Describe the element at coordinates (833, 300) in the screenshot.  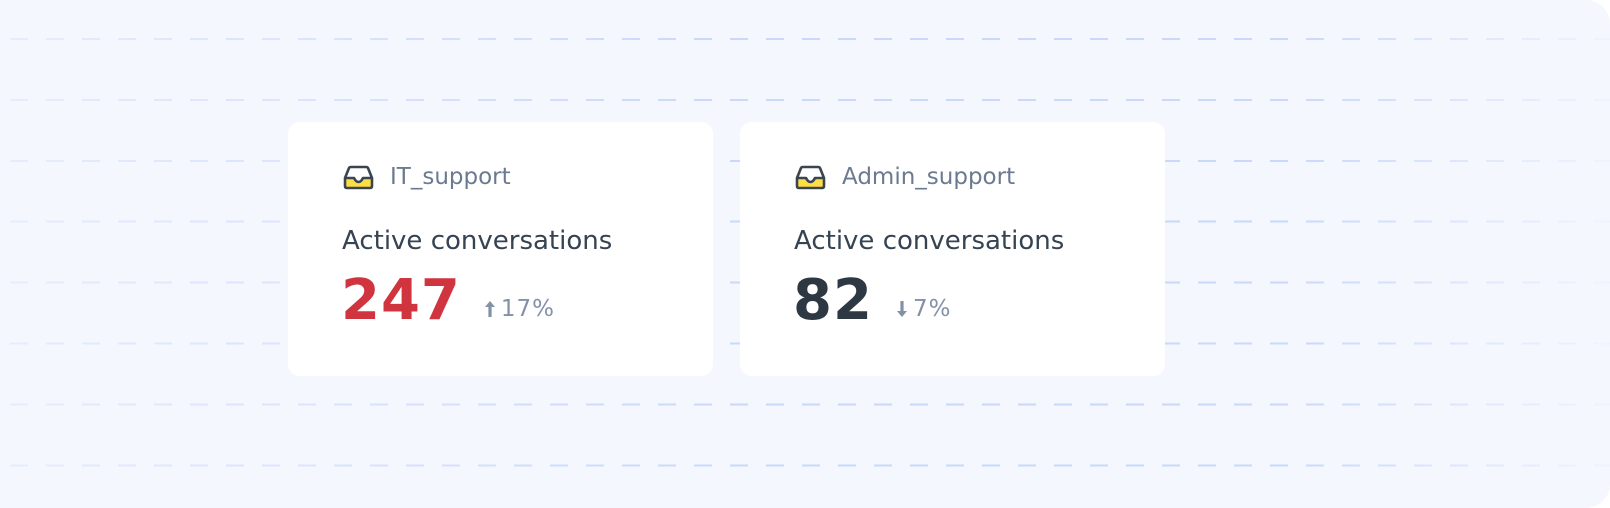
I see `metric-value: 82` at that location.